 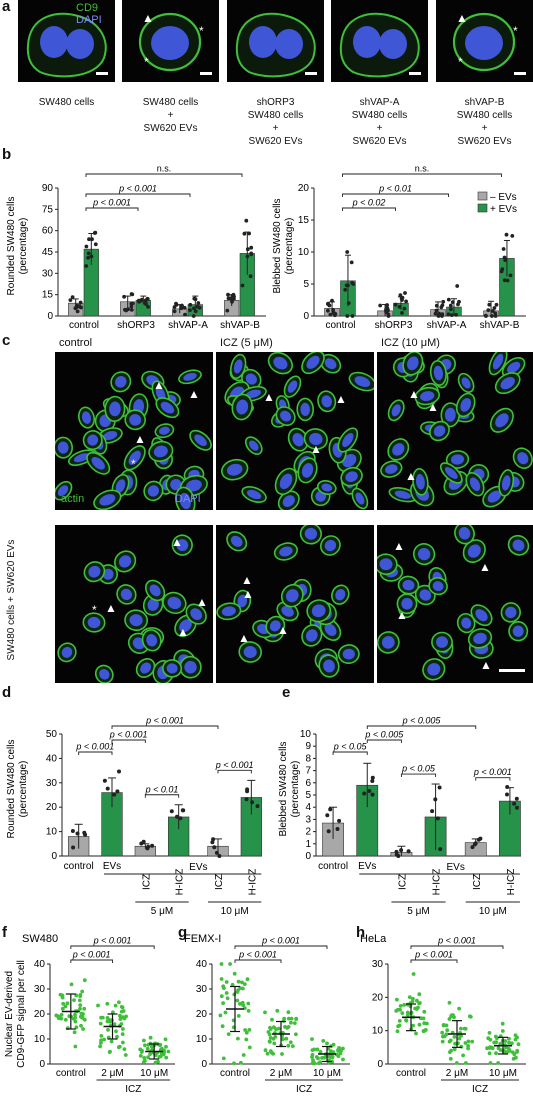 I want to click on x-tick-label: 10 μM, so click(x=503, y=1073).